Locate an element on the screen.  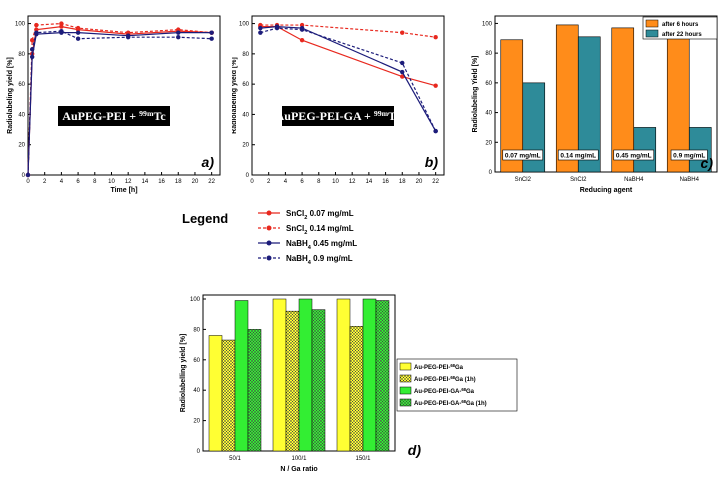
legend-label: Au-PEG-PEI-GA-68Ga is located at coordinates (444, 391).